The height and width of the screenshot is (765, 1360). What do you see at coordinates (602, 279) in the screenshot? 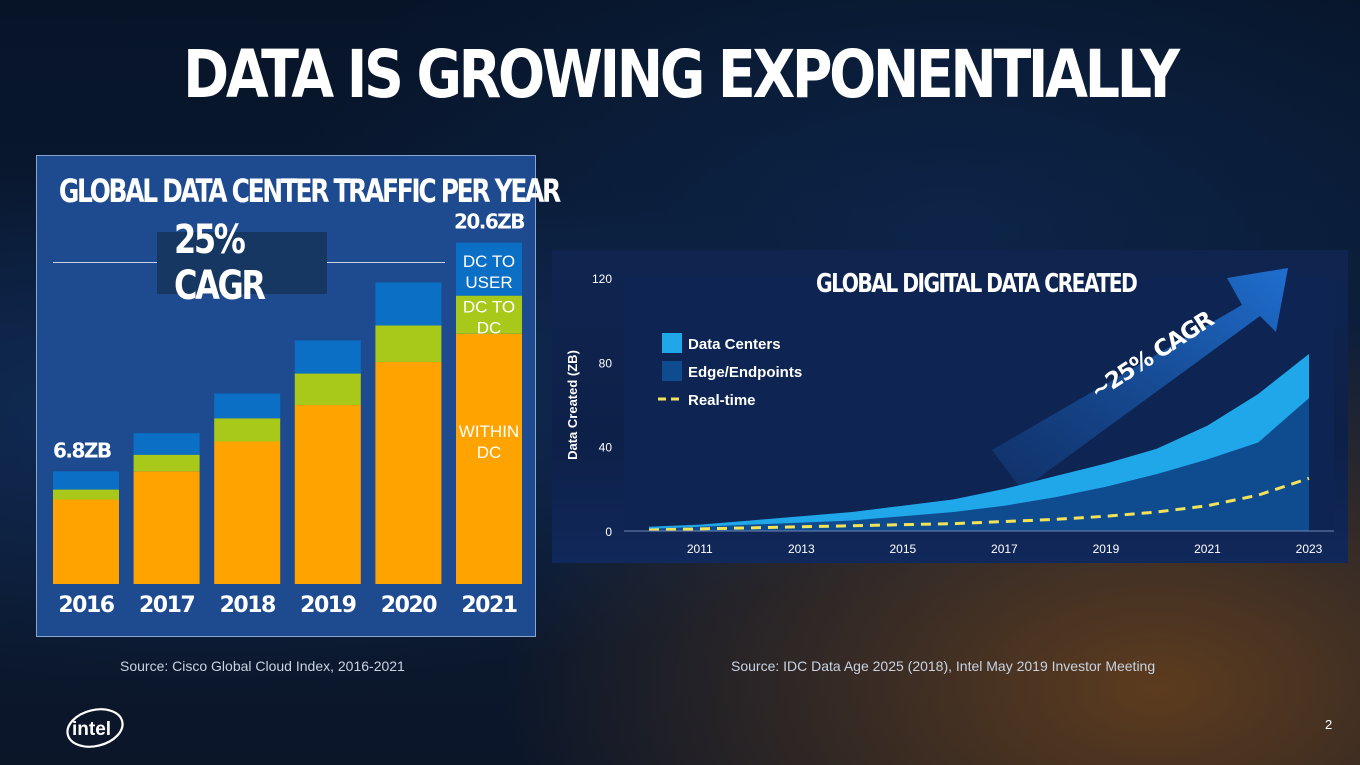
I see `y-tick-120: 120` at bounding box center [602, 279].